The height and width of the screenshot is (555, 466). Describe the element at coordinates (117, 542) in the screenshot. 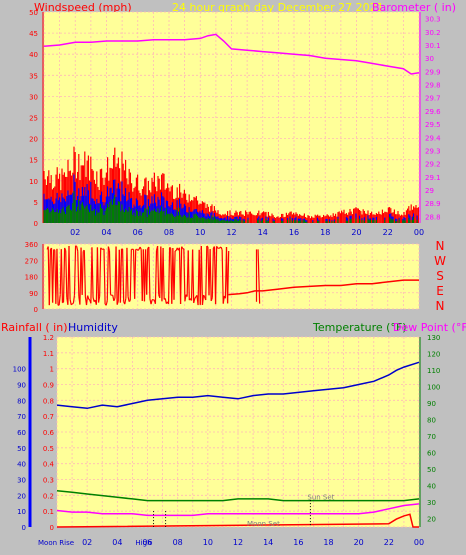

I see `time-tick-label: 04` at that location.